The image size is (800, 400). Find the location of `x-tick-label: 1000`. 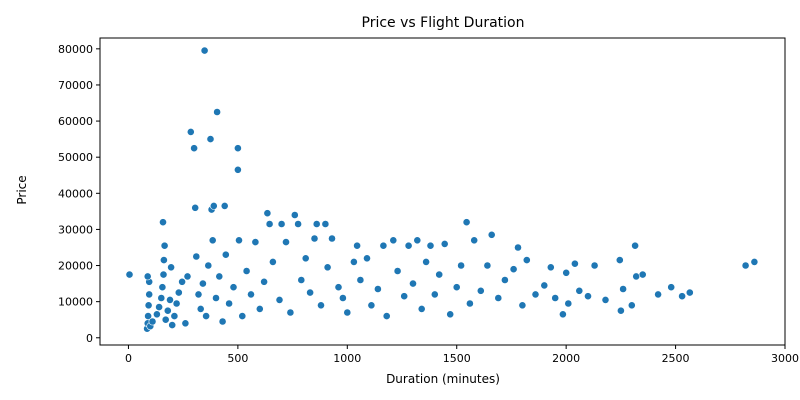

x-tick-label: 1000 is located at coordinates (347, 358).